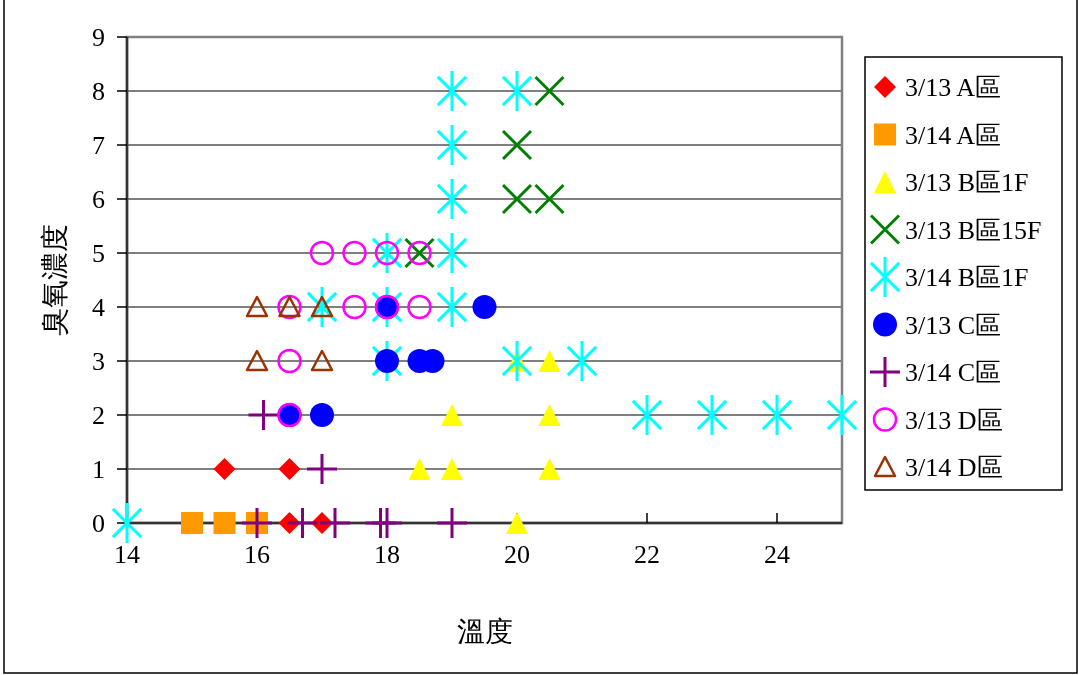 The width and height of the screenshot is (1079, 675). I want to click on legend-label: 3/13 B區1F, so click(967, 182).